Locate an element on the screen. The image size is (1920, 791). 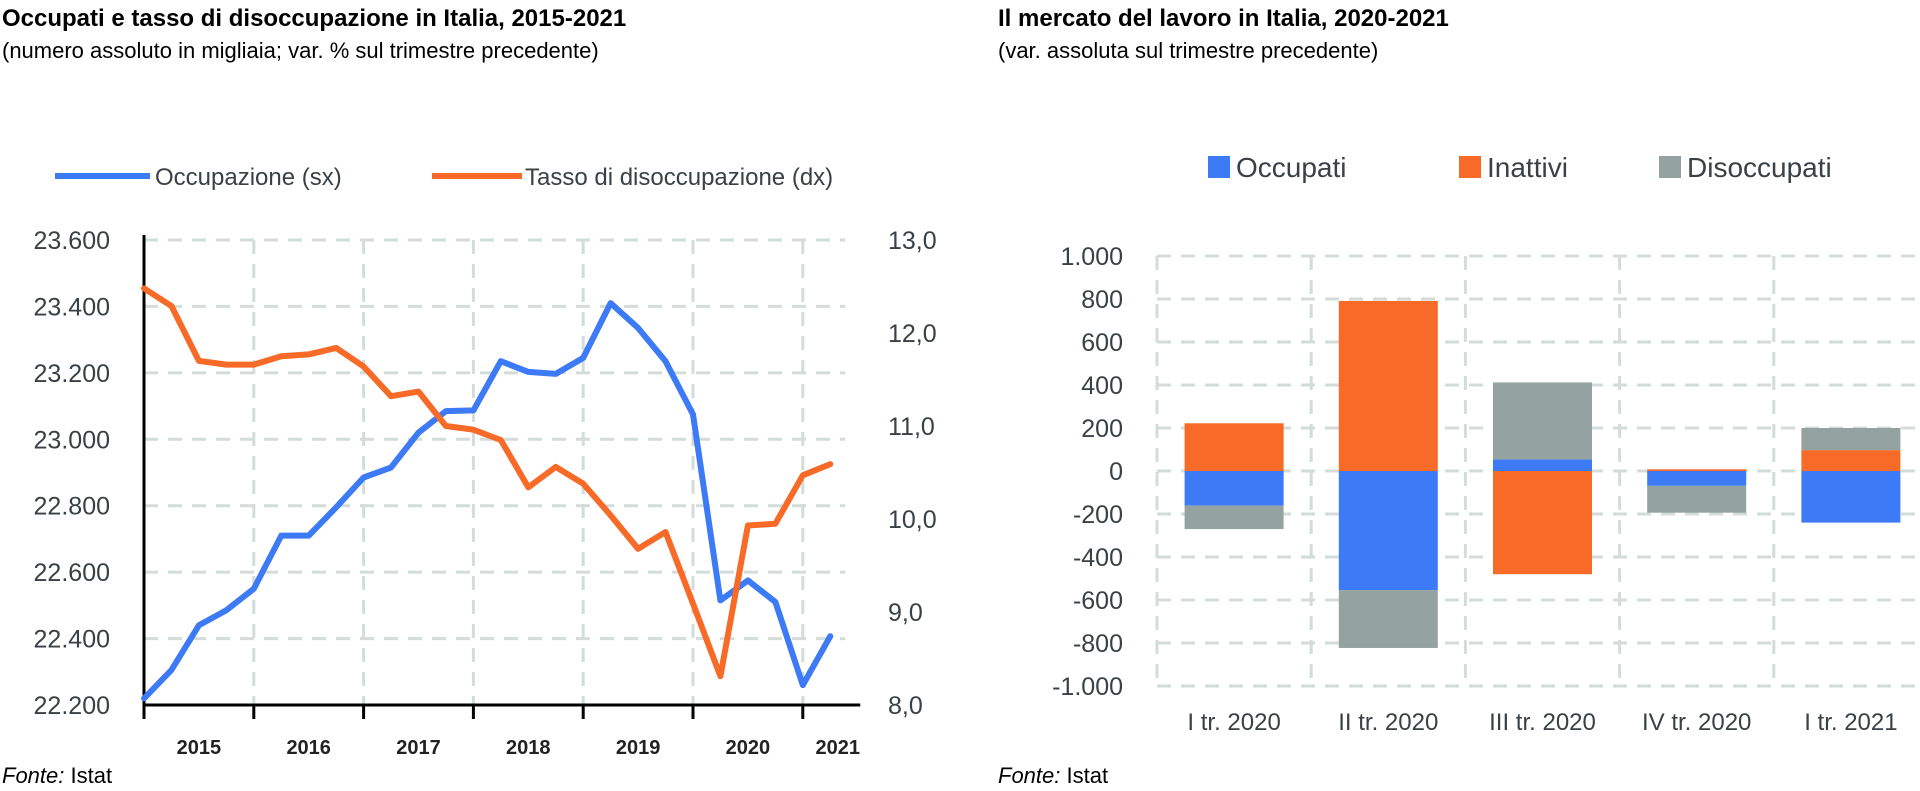
x-category-label: IV tr. 2020 is located at coordinates (1696, 722).